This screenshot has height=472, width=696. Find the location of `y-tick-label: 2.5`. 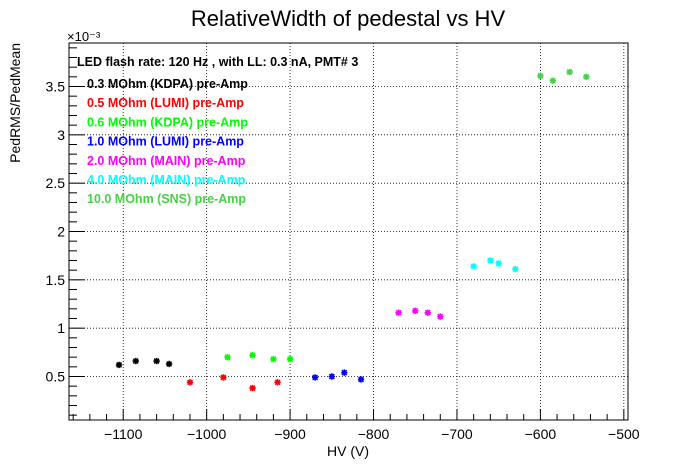

y-tick-label: 2.5 is located at coordinates (56, 183).